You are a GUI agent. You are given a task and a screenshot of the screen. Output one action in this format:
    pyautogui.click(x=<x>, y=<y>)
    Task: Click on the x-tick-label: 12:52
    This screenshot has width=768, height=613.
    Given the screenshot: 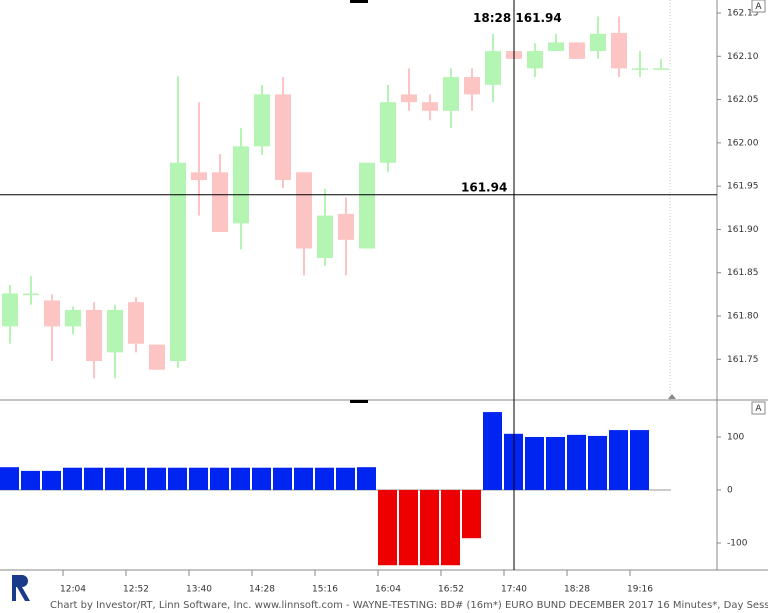 What is the action you would take?
    pyautogui.click(x=136, y=590)
    